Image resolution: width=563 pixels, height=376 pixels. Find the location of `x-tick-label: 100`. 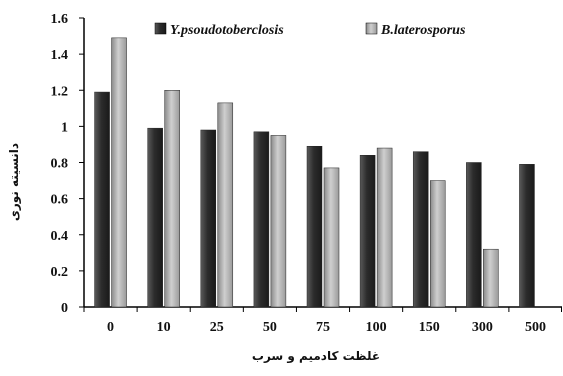

x-tick-label: 100 is located at coordinates (376, 327).